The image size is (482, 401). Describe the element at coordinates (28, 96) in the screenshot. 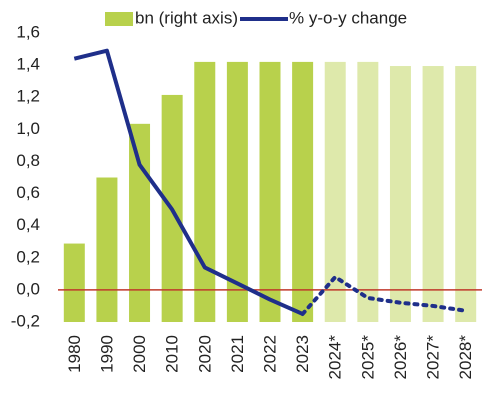

I see `y-tick-label: 1,2` at that location.